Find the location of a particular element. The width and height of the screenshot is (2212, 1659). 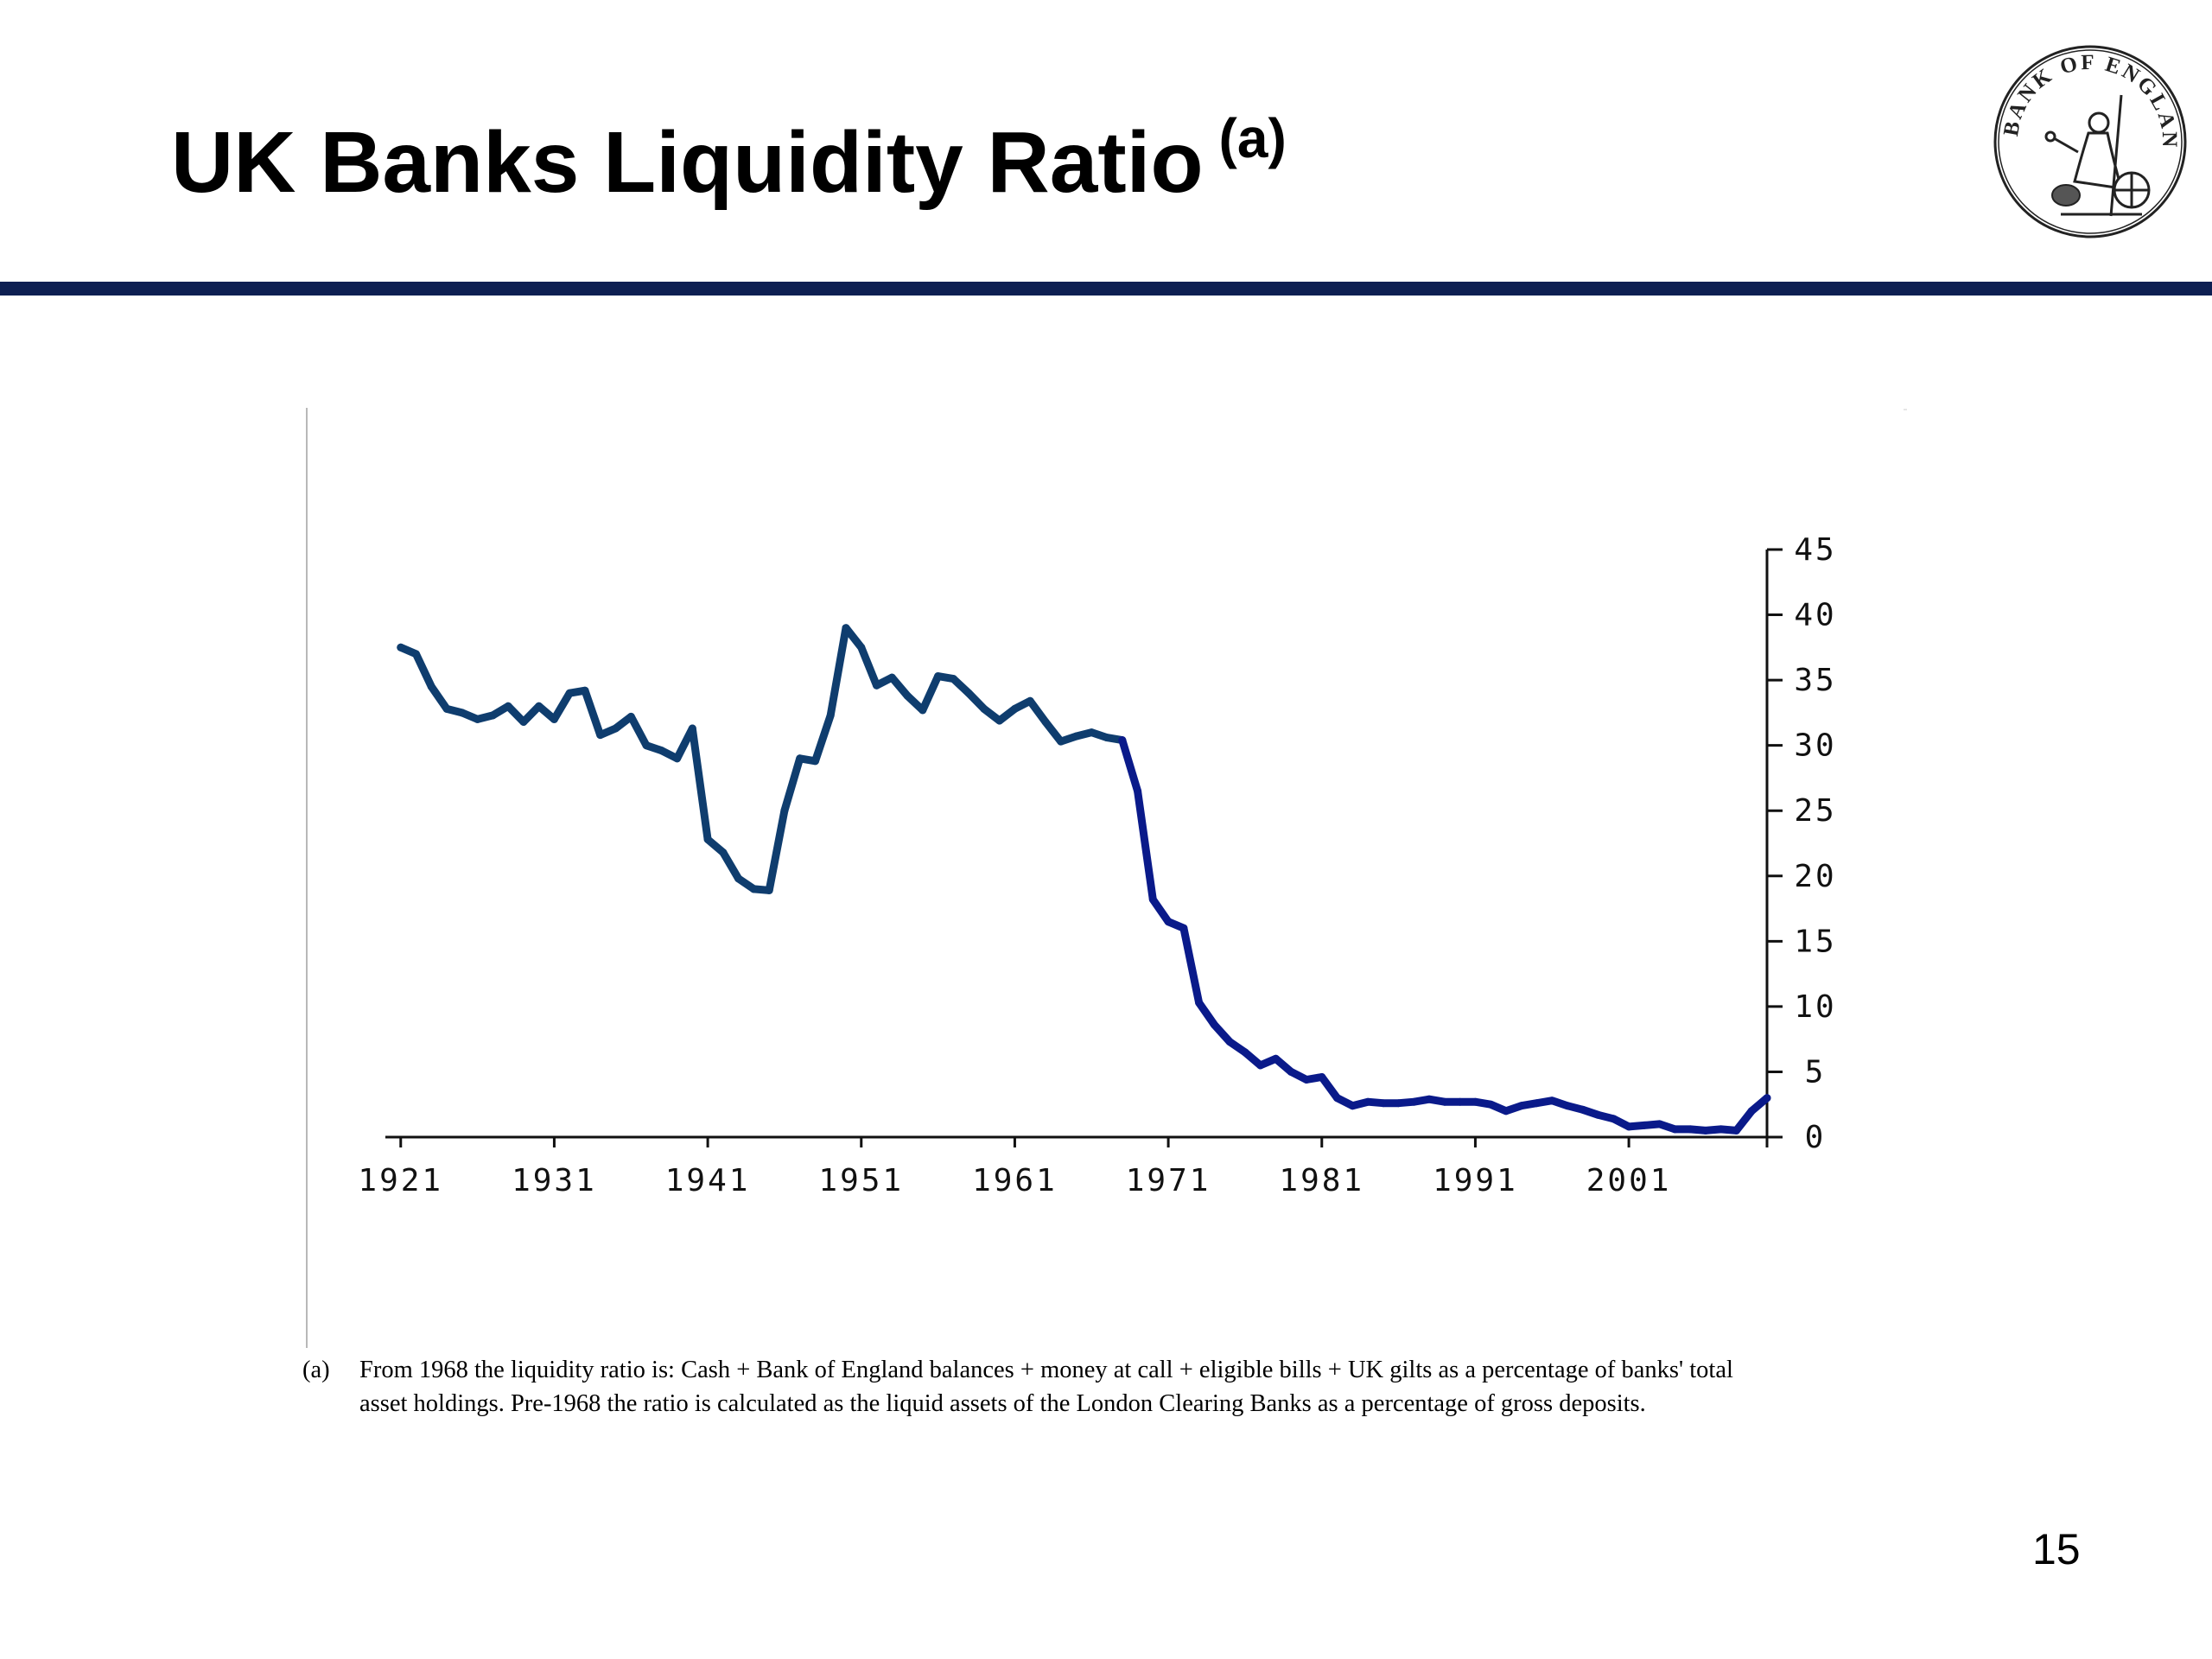

y-tick-label: 5 is located at coordinates (1816, 1072).